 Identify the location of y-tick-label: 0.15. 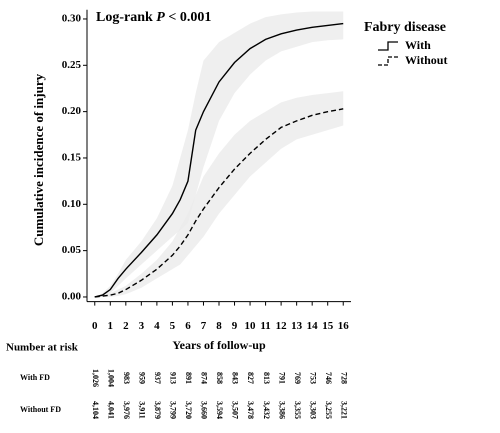
(72, 157).